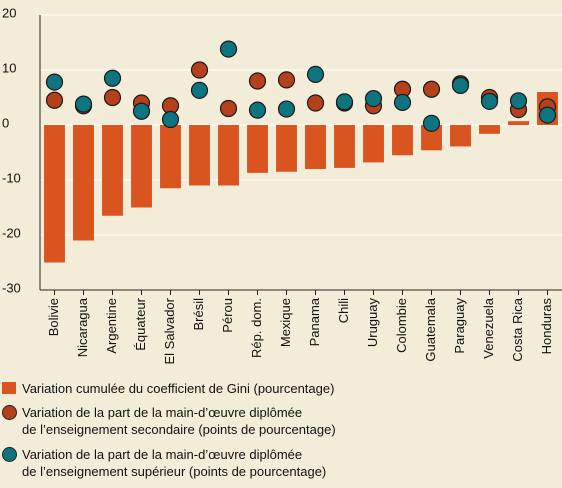 Image resolution: width=562 pixels, height=488 pixels. I want to click on x-tick-label: Uruguay, so click(372, 323).